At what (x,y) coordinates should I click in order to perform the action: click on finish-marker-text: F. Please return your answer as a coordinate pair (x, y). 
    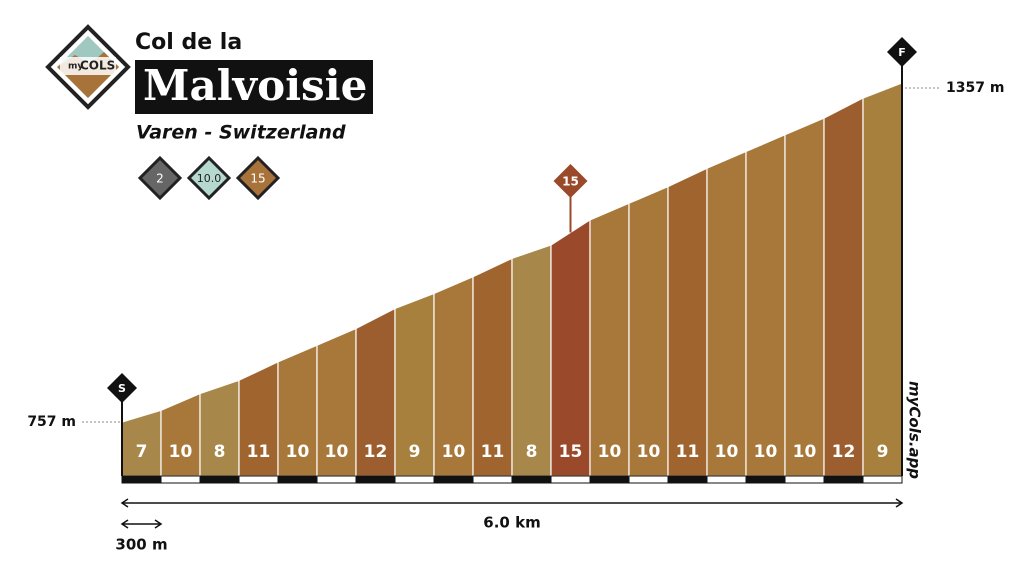
    Looking at the image, I should click on (902, 52).